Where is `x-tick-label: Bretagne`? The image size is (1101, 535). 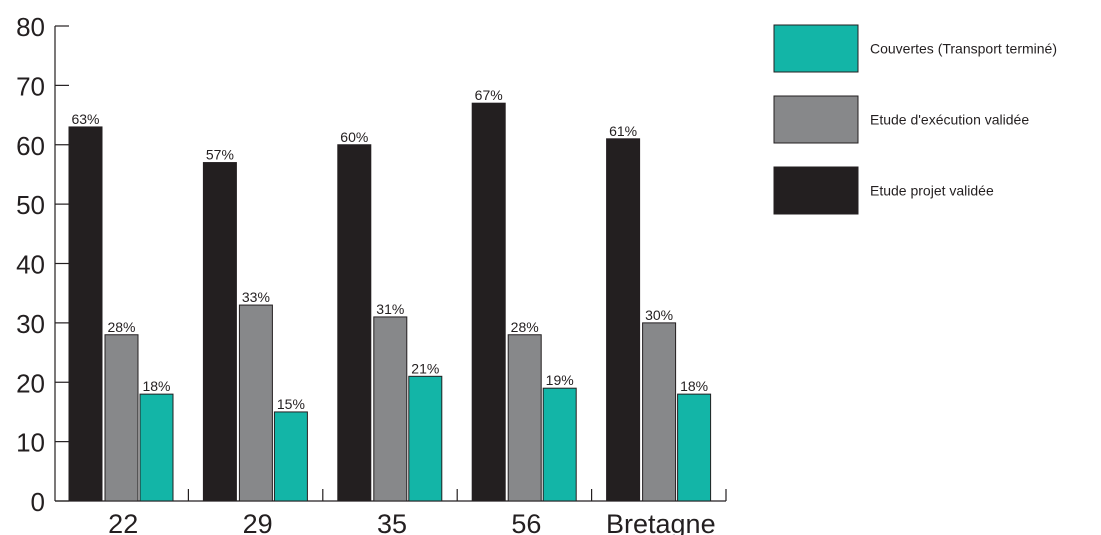
x-tick-label: Bretagne is located at coordinates (661, 522).